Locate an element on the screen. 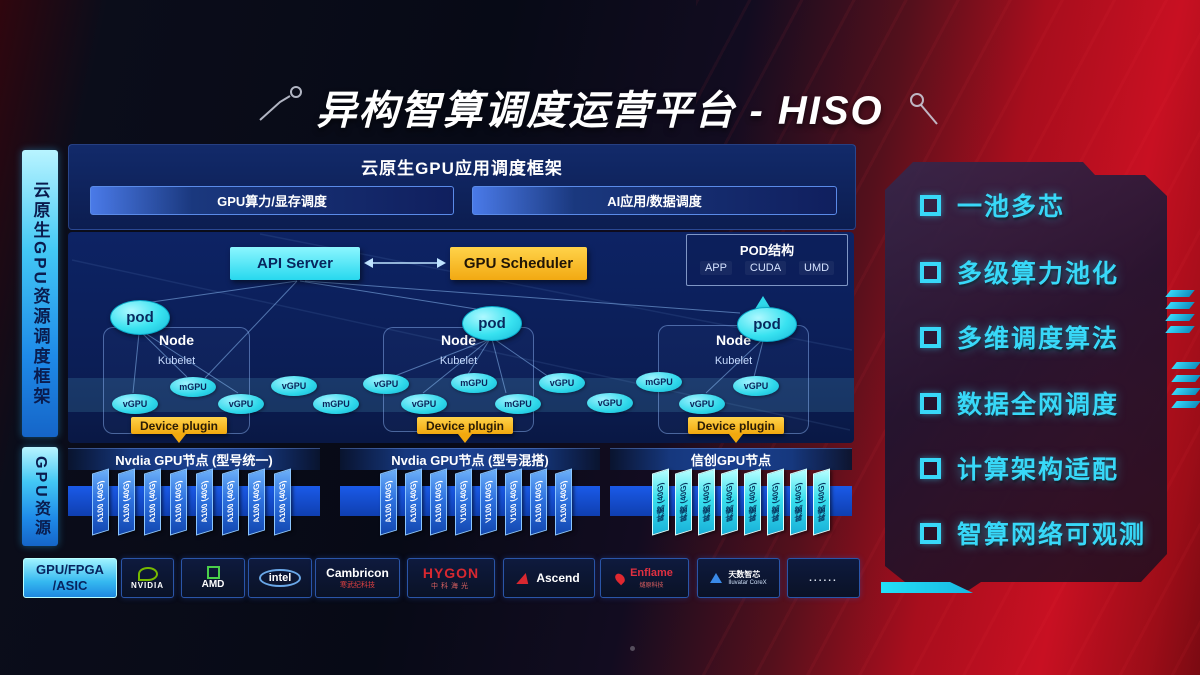  sidebar-gpu-resource-bar: GPU资源 is located at coordinates (40, 496).